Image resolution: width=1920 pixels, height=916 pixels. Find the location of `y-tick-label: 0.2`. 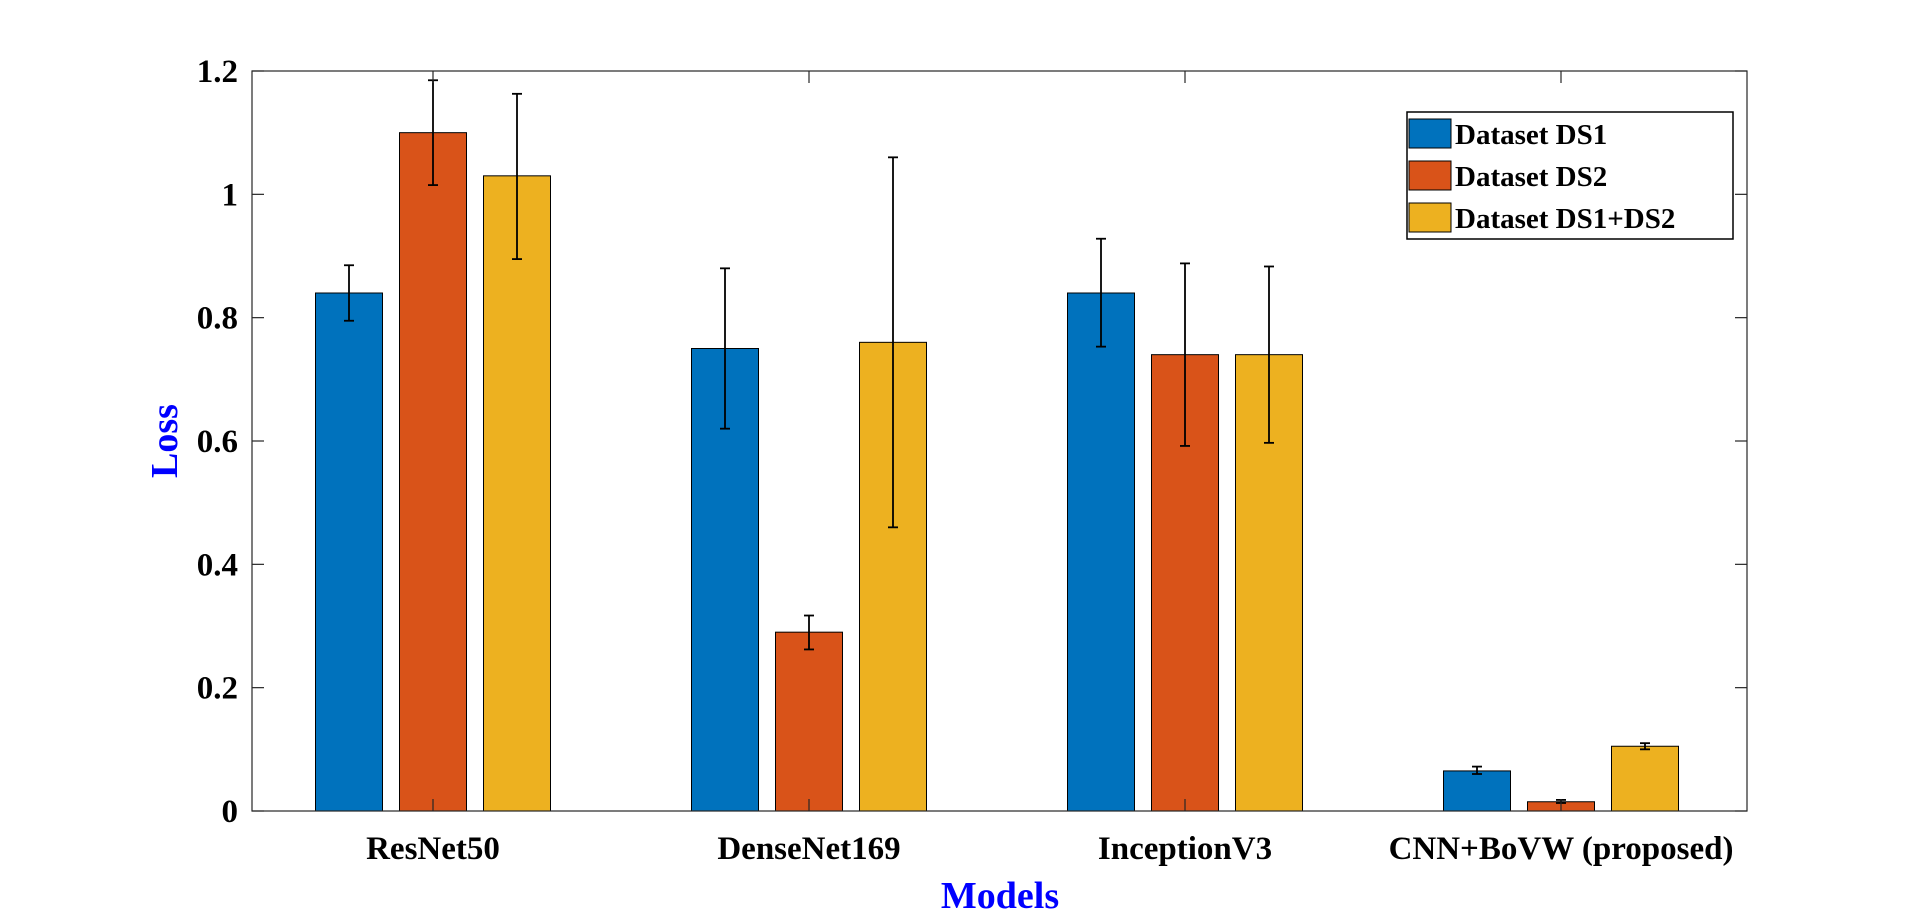

y-tick-label: 0.2 is located at coordinates (217, 689).